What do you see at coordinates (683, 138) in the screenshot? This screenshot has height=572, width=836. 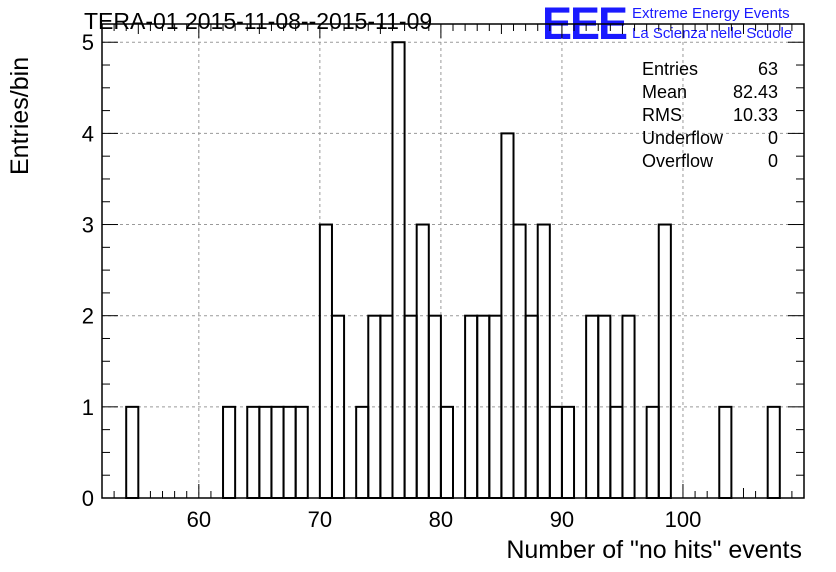 I see `stats-label: Underflow` at bounding box center [683, 138].